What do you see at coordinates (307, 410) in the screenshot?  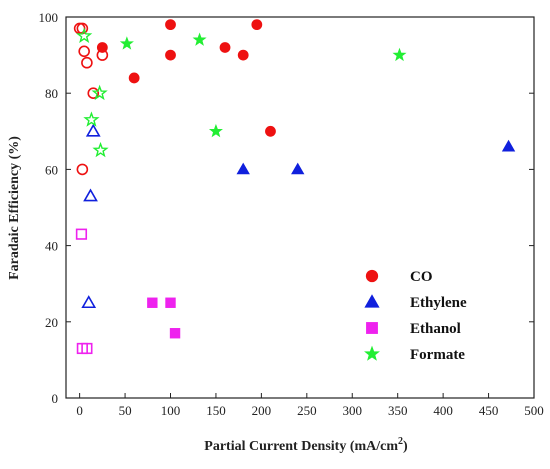 I see `x-tick-label: 250` at bounding box center [307, 410].